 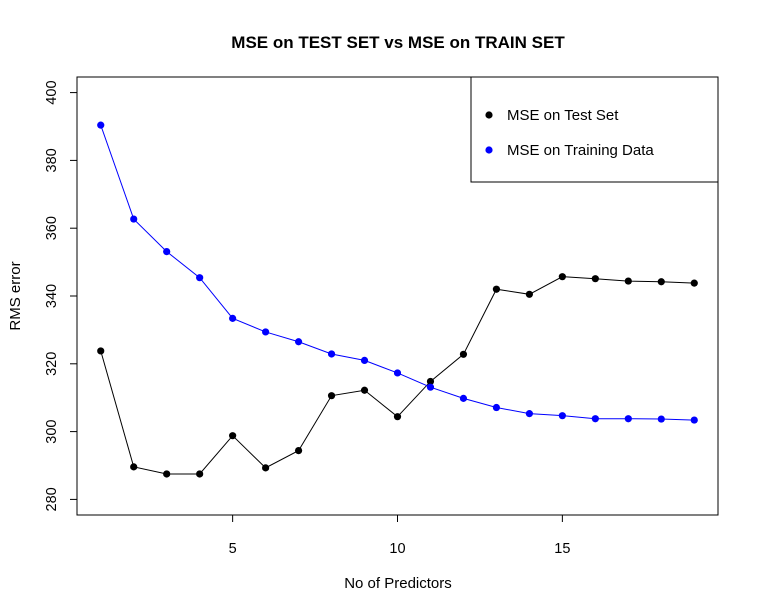 What do you see at coordinates (580, 150) in the screenshot?
I see `legend-label: MSE on Training Data` at bounding box center [580, 150].